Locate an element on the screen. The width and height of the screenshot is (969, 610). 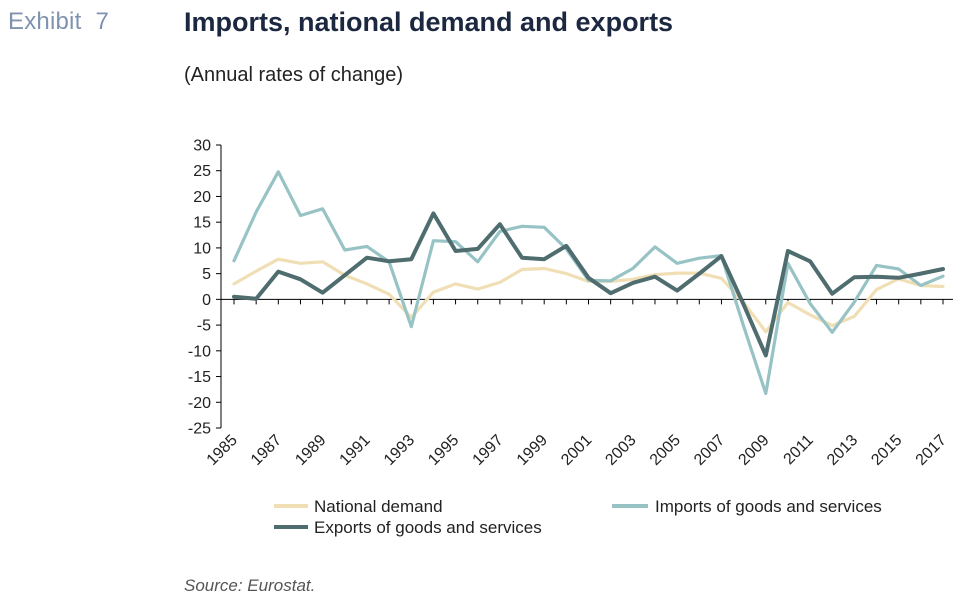
x-tick-label: 2017 is located at coordinates (931, 450).